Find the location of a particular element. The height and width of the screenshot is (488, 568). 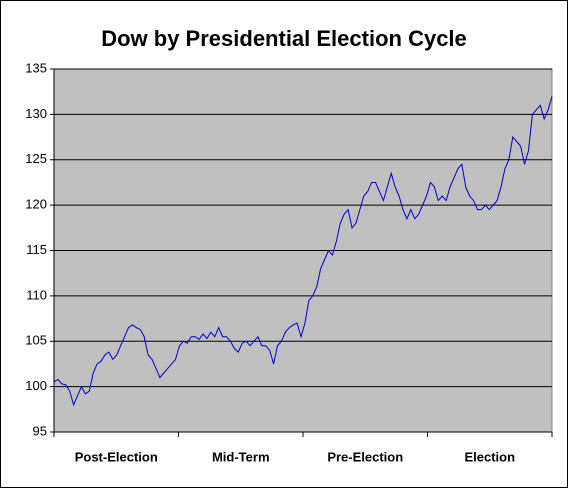

x-tick-label: Post-Election is located at coordinates (116, 456).